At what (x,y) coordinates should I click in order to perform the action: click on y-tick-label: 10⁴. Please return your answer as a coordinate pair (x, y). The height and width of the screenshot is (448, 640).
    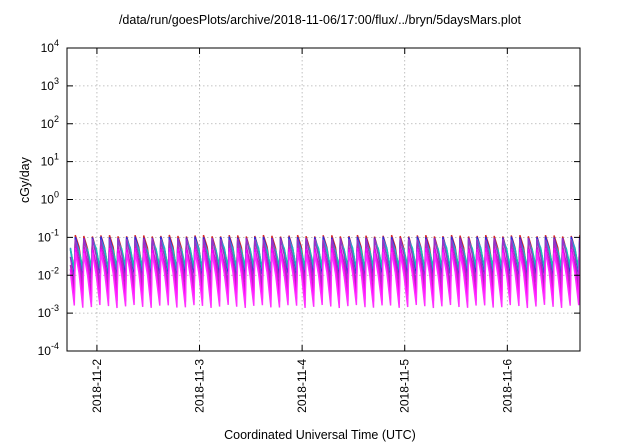
    Looking at the image, I should click on (50, 46).